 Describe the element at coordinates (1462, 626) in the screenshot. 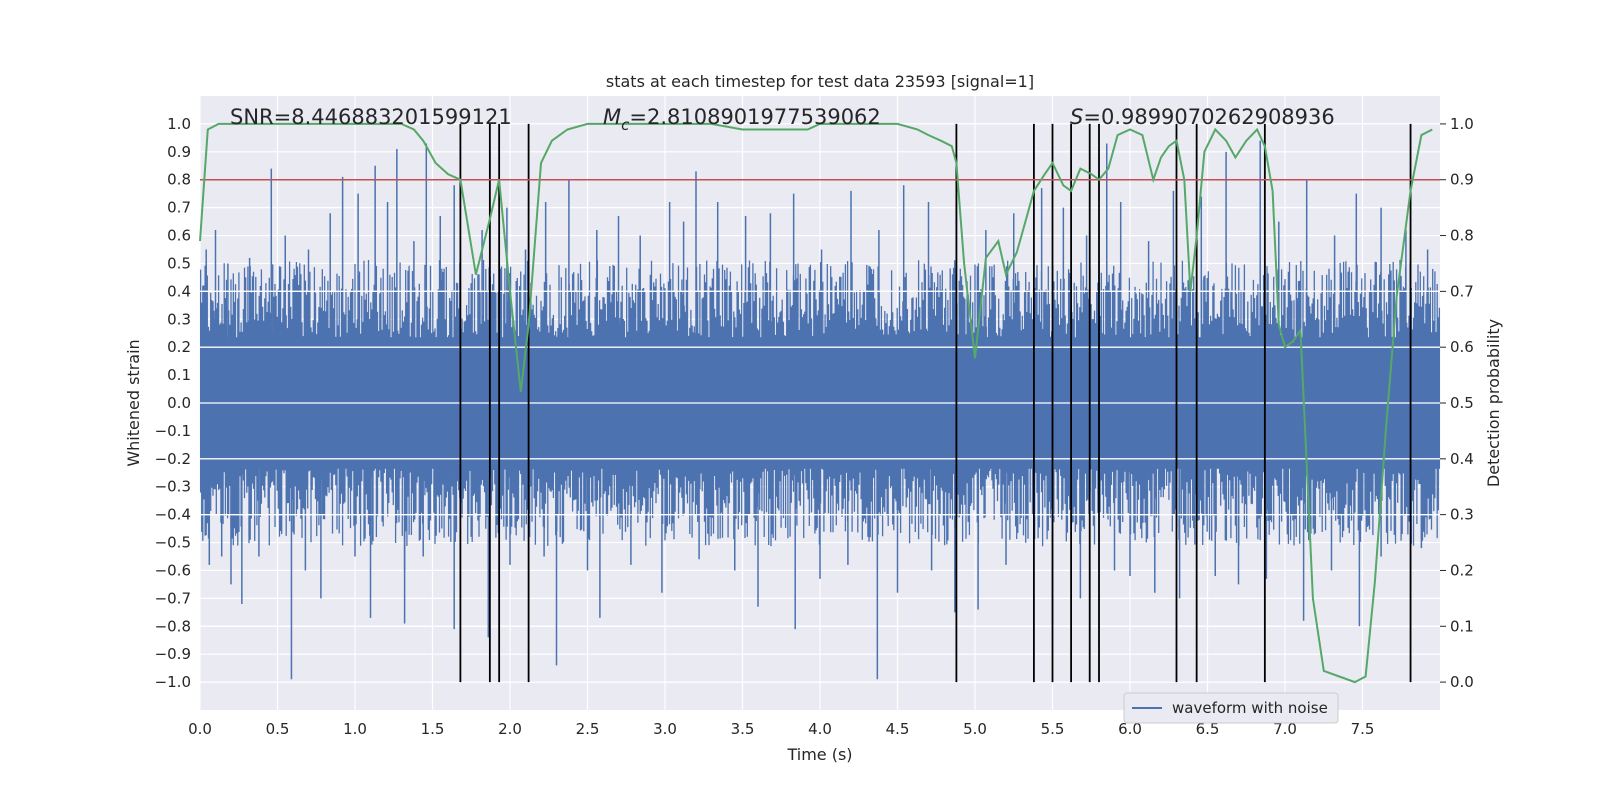

I see `y2-tick-label: 0.1` at that location.